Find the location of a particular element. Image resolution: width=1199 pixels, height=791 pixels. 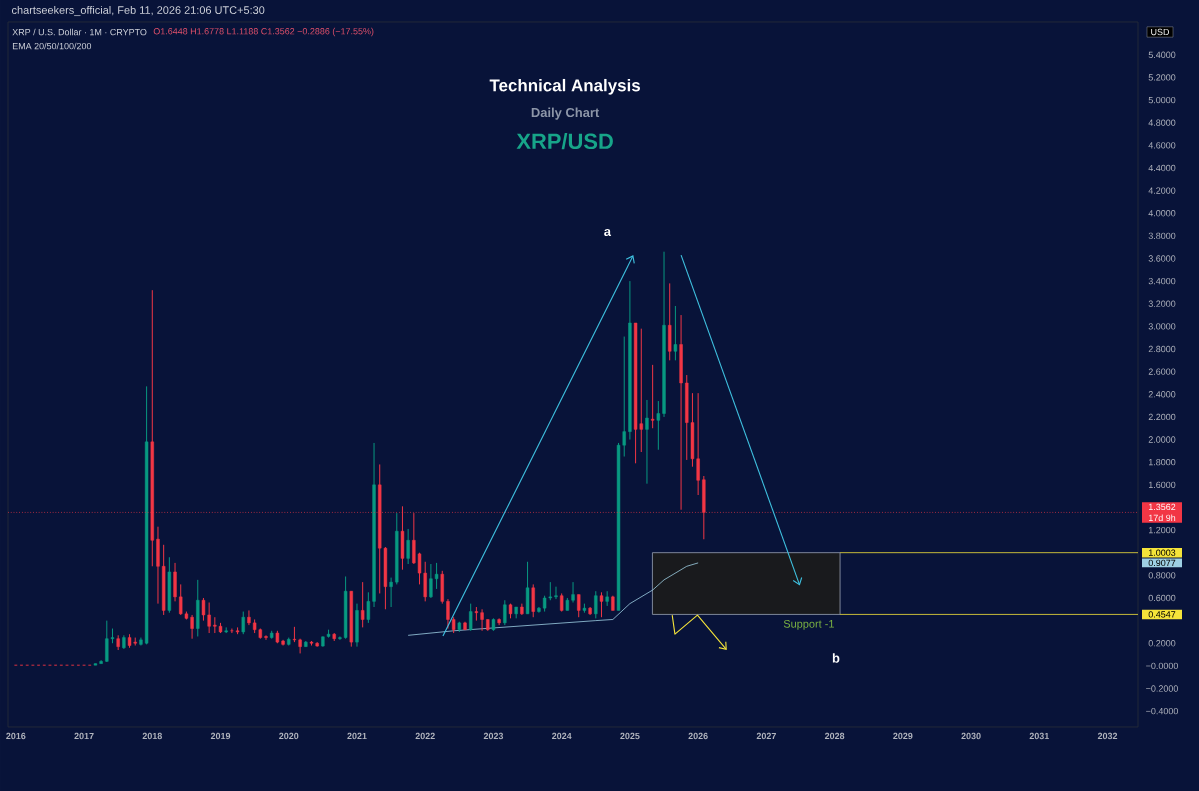

y-tick-label: 3.8000 is located at coordinates (1162, 236).